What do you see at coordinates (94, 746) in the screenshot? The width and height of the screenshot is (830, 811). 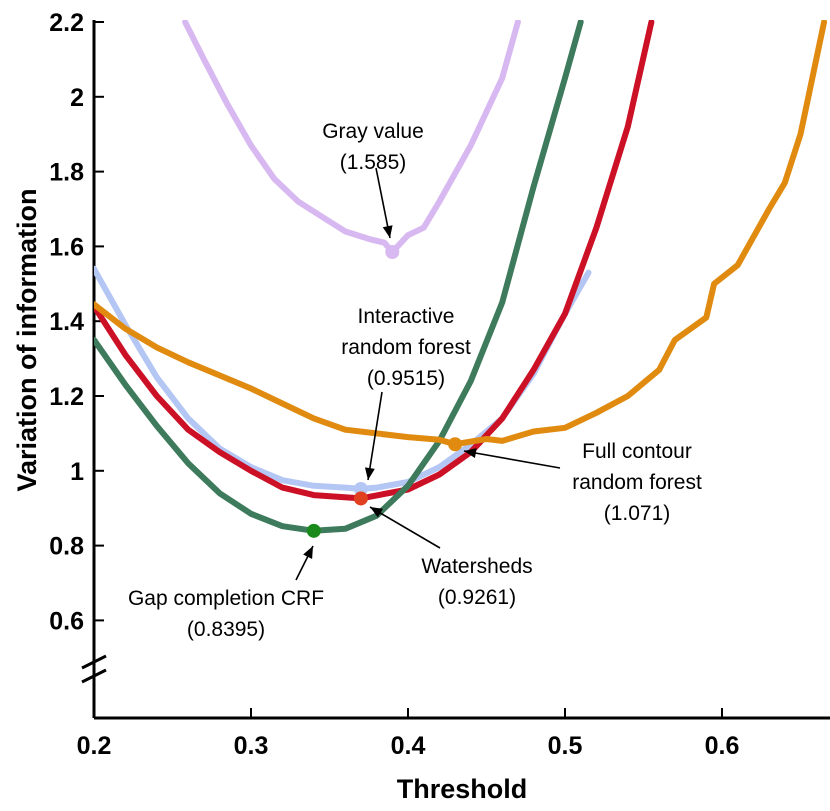 I see `x-tick-label: 0.2` at bounding box center [94, 746].